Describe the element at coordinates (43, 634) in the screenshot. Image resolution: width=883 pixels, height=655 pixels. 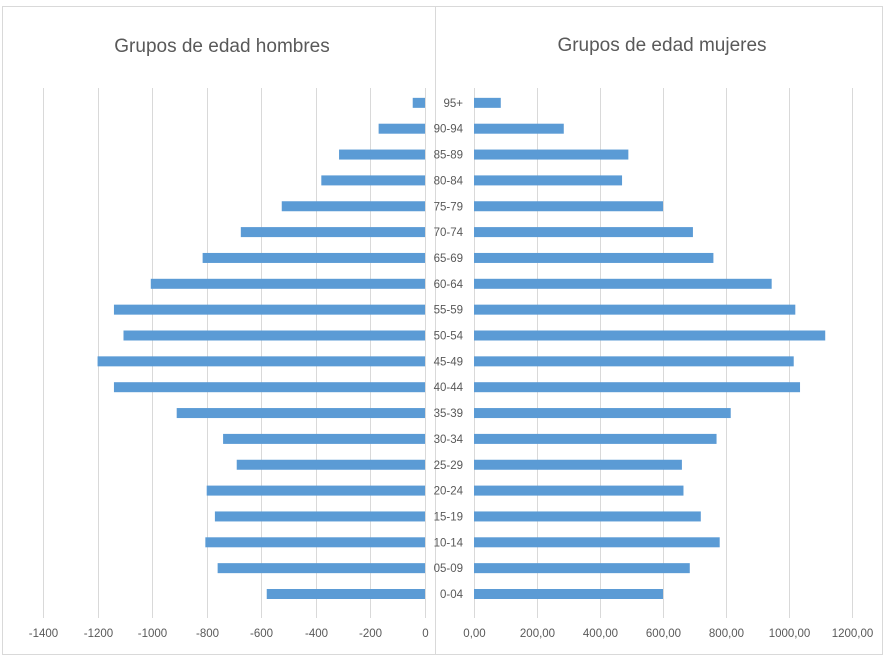
I see `left-x-tick-label: -1400` at that location.